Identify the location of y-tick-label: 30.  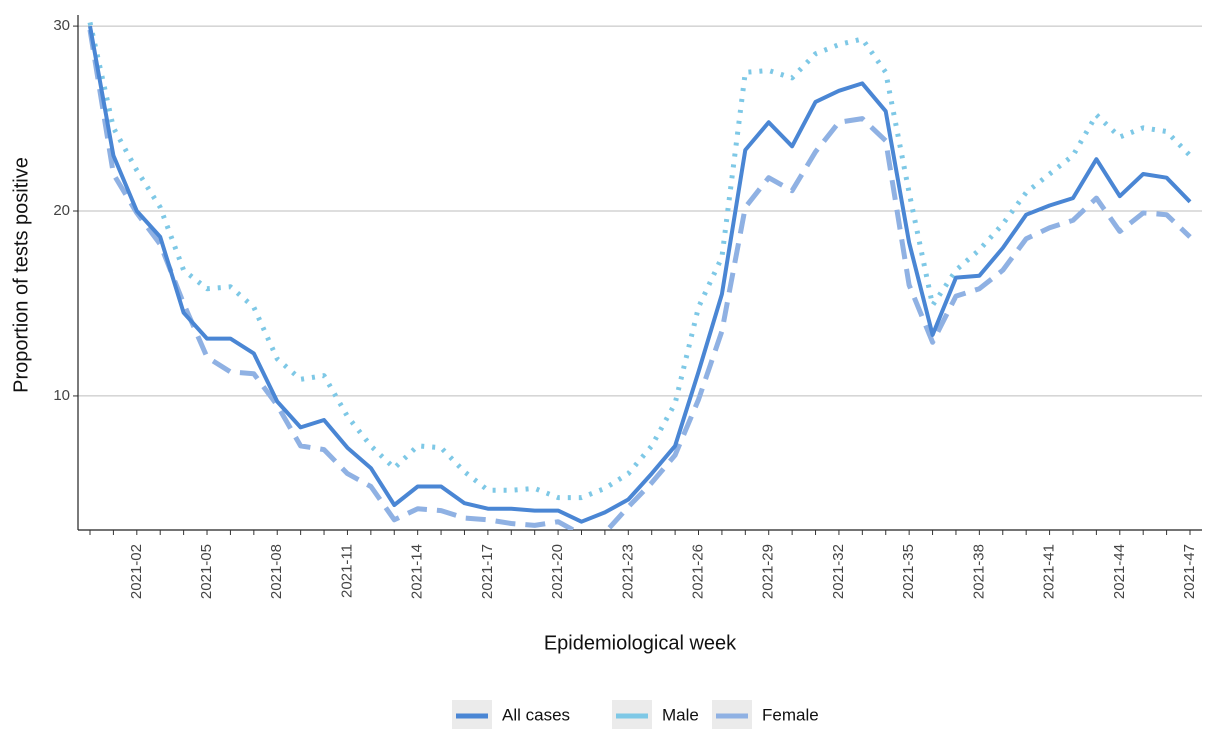
(61, 25).